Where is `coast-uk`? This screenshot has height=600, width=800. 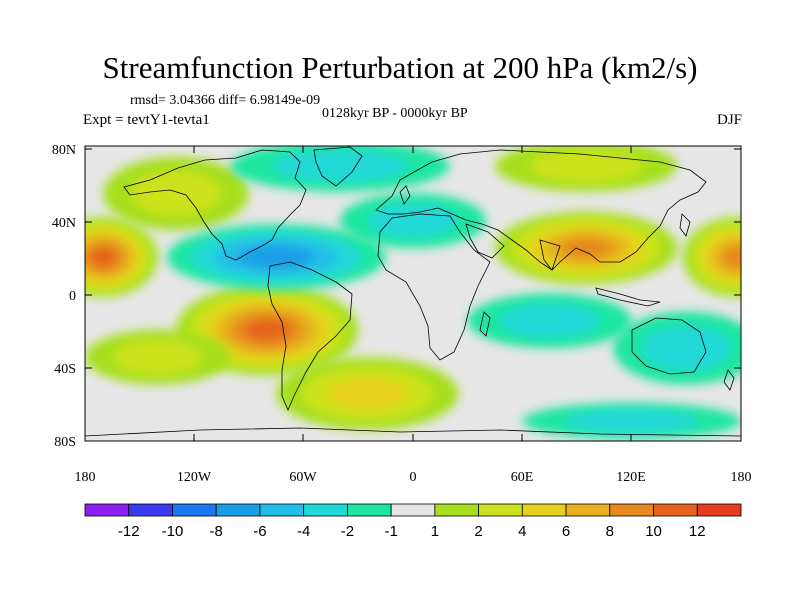 coast-uk is located at coordinates (405, 195).